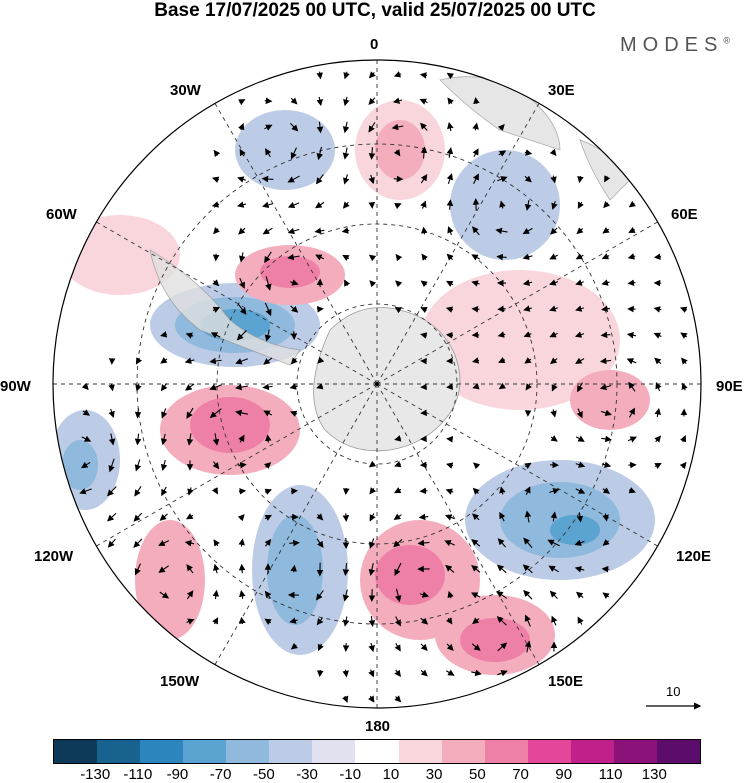 The height and width of the screenshot is (783, 750). What do you see at coordinates (296, 244) in the screenshot?
I see `meridian-line` at bounding box center [296, 244].